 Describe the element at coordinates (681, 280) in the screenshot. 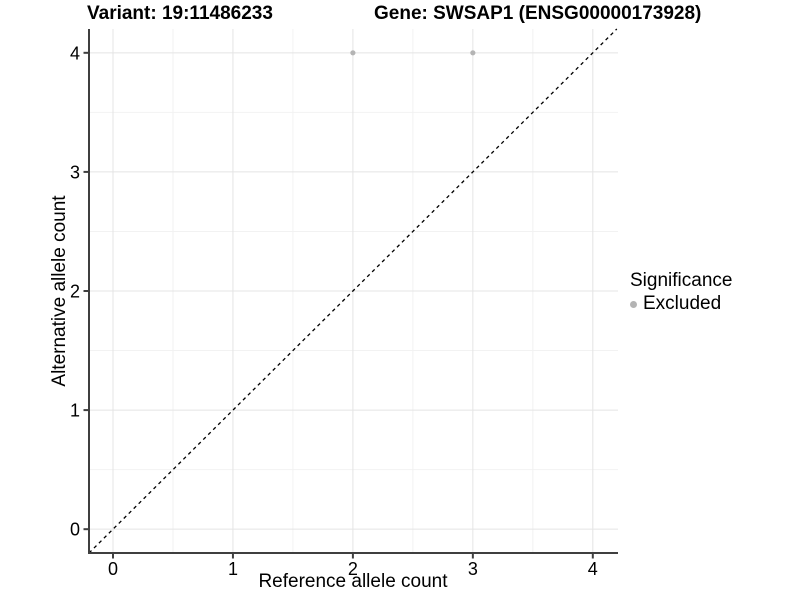

I see `legend-title: Significance` at that location.